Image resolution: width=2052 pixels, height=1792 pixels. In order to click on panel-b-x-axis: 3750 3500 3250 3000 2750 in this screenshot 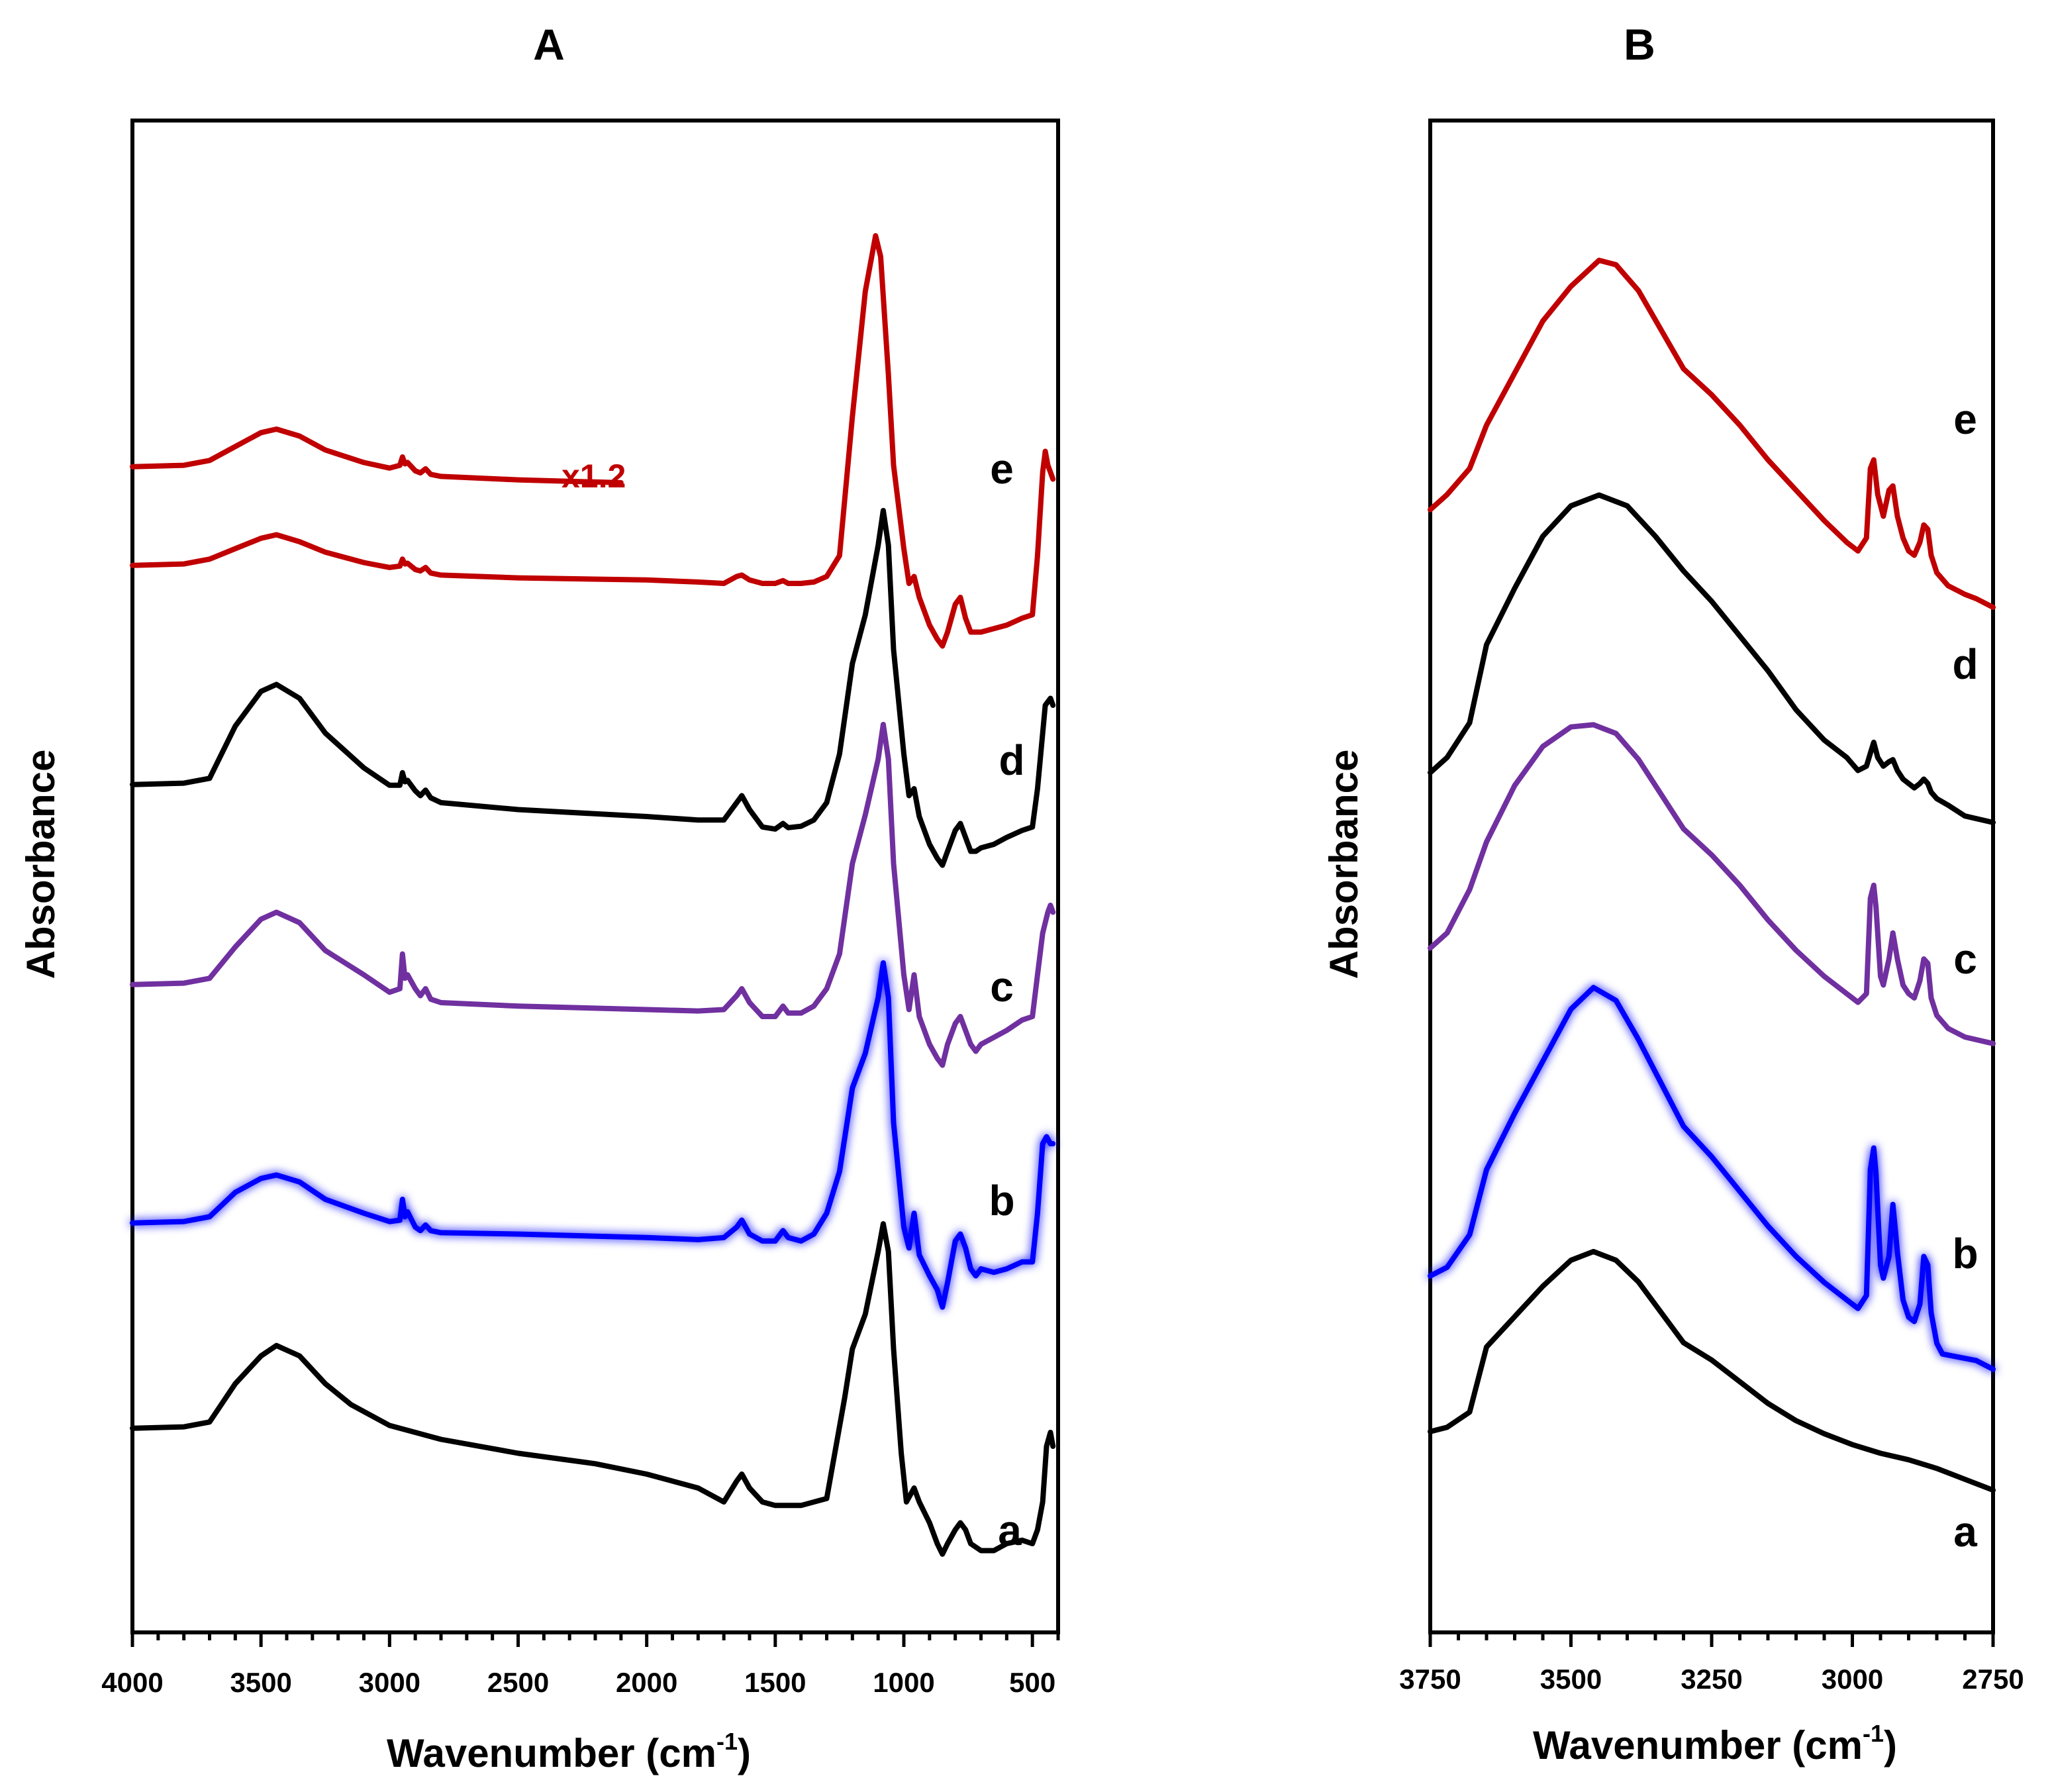, I will do `click(1712, 1663)`.